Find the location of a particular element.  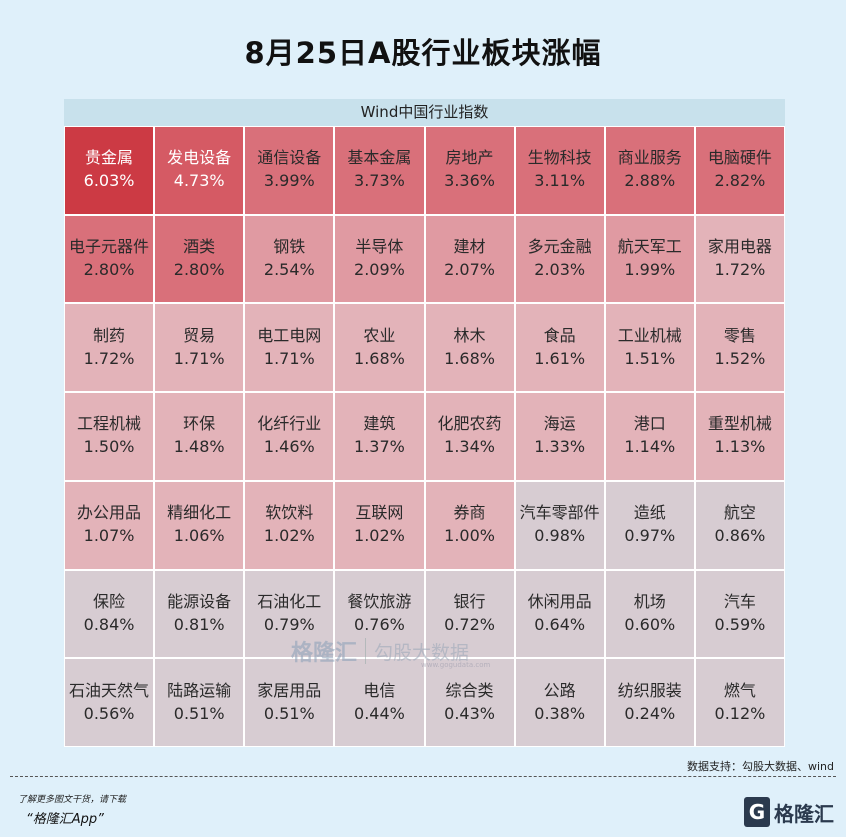

cell-change-value: 1.46% is located at coordinates (289, 447).